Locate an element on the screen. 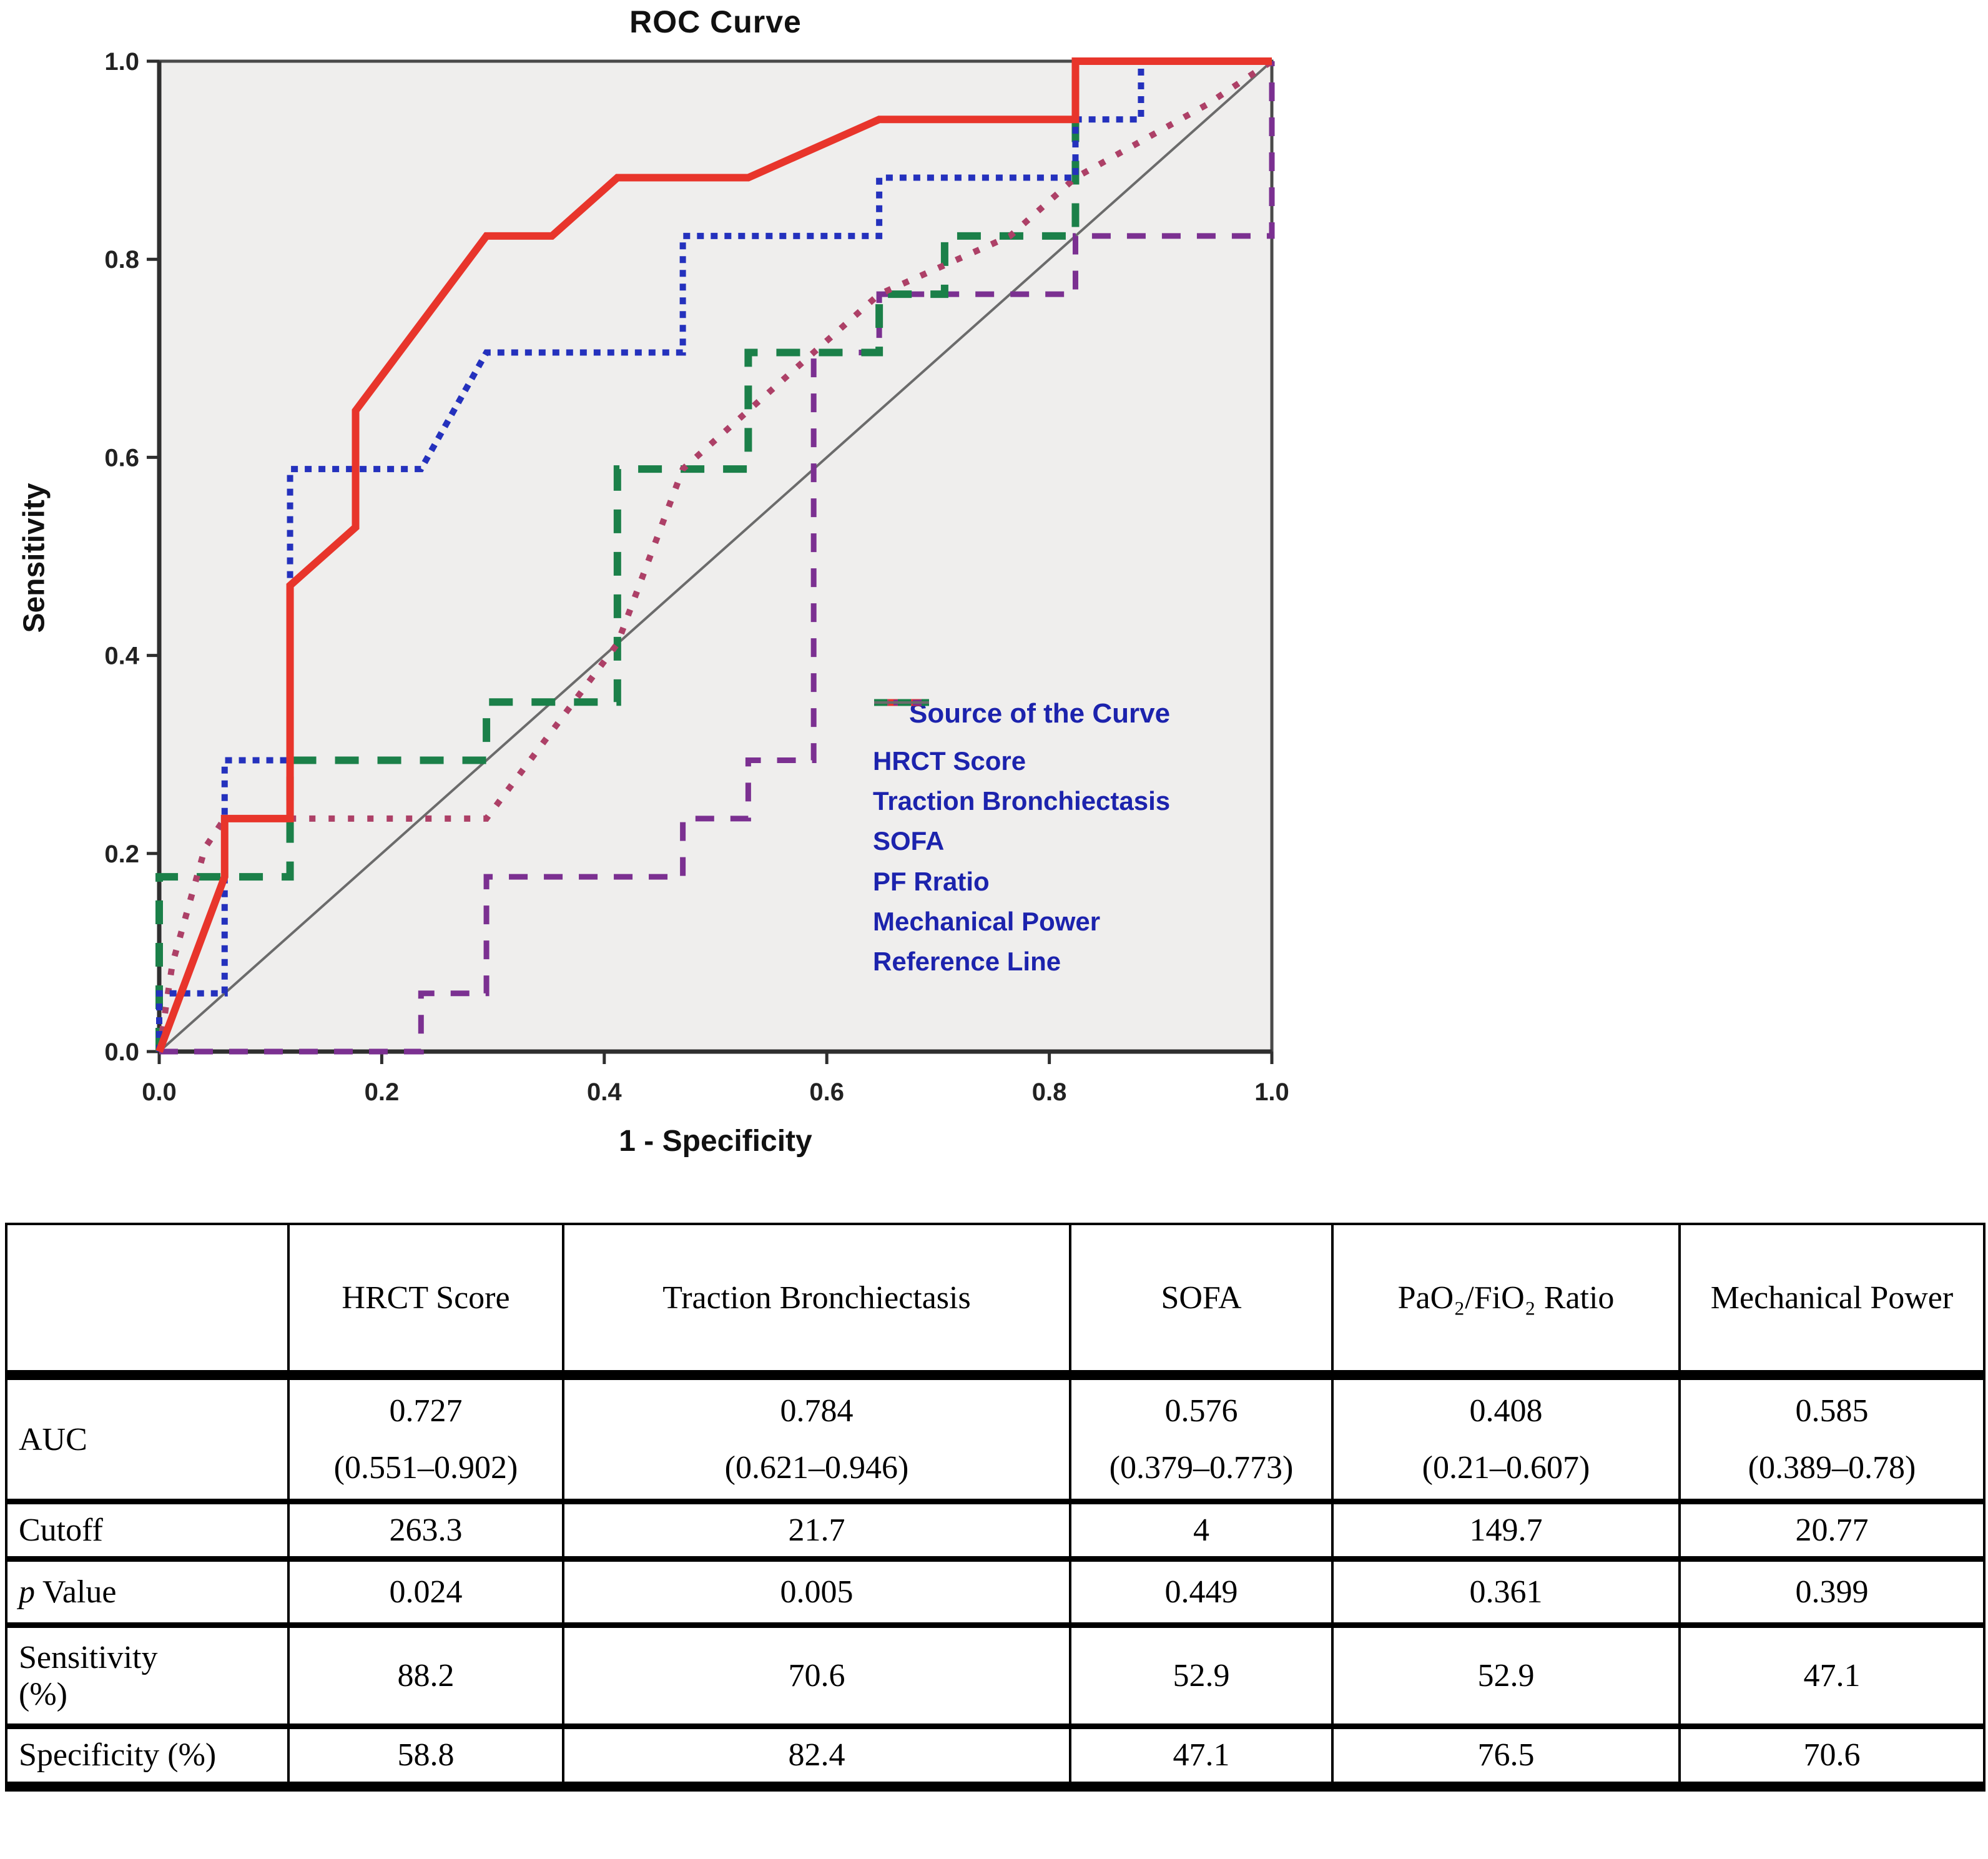  legend-item-reference-line: Reference Line is located at coordinates (1079, 838).